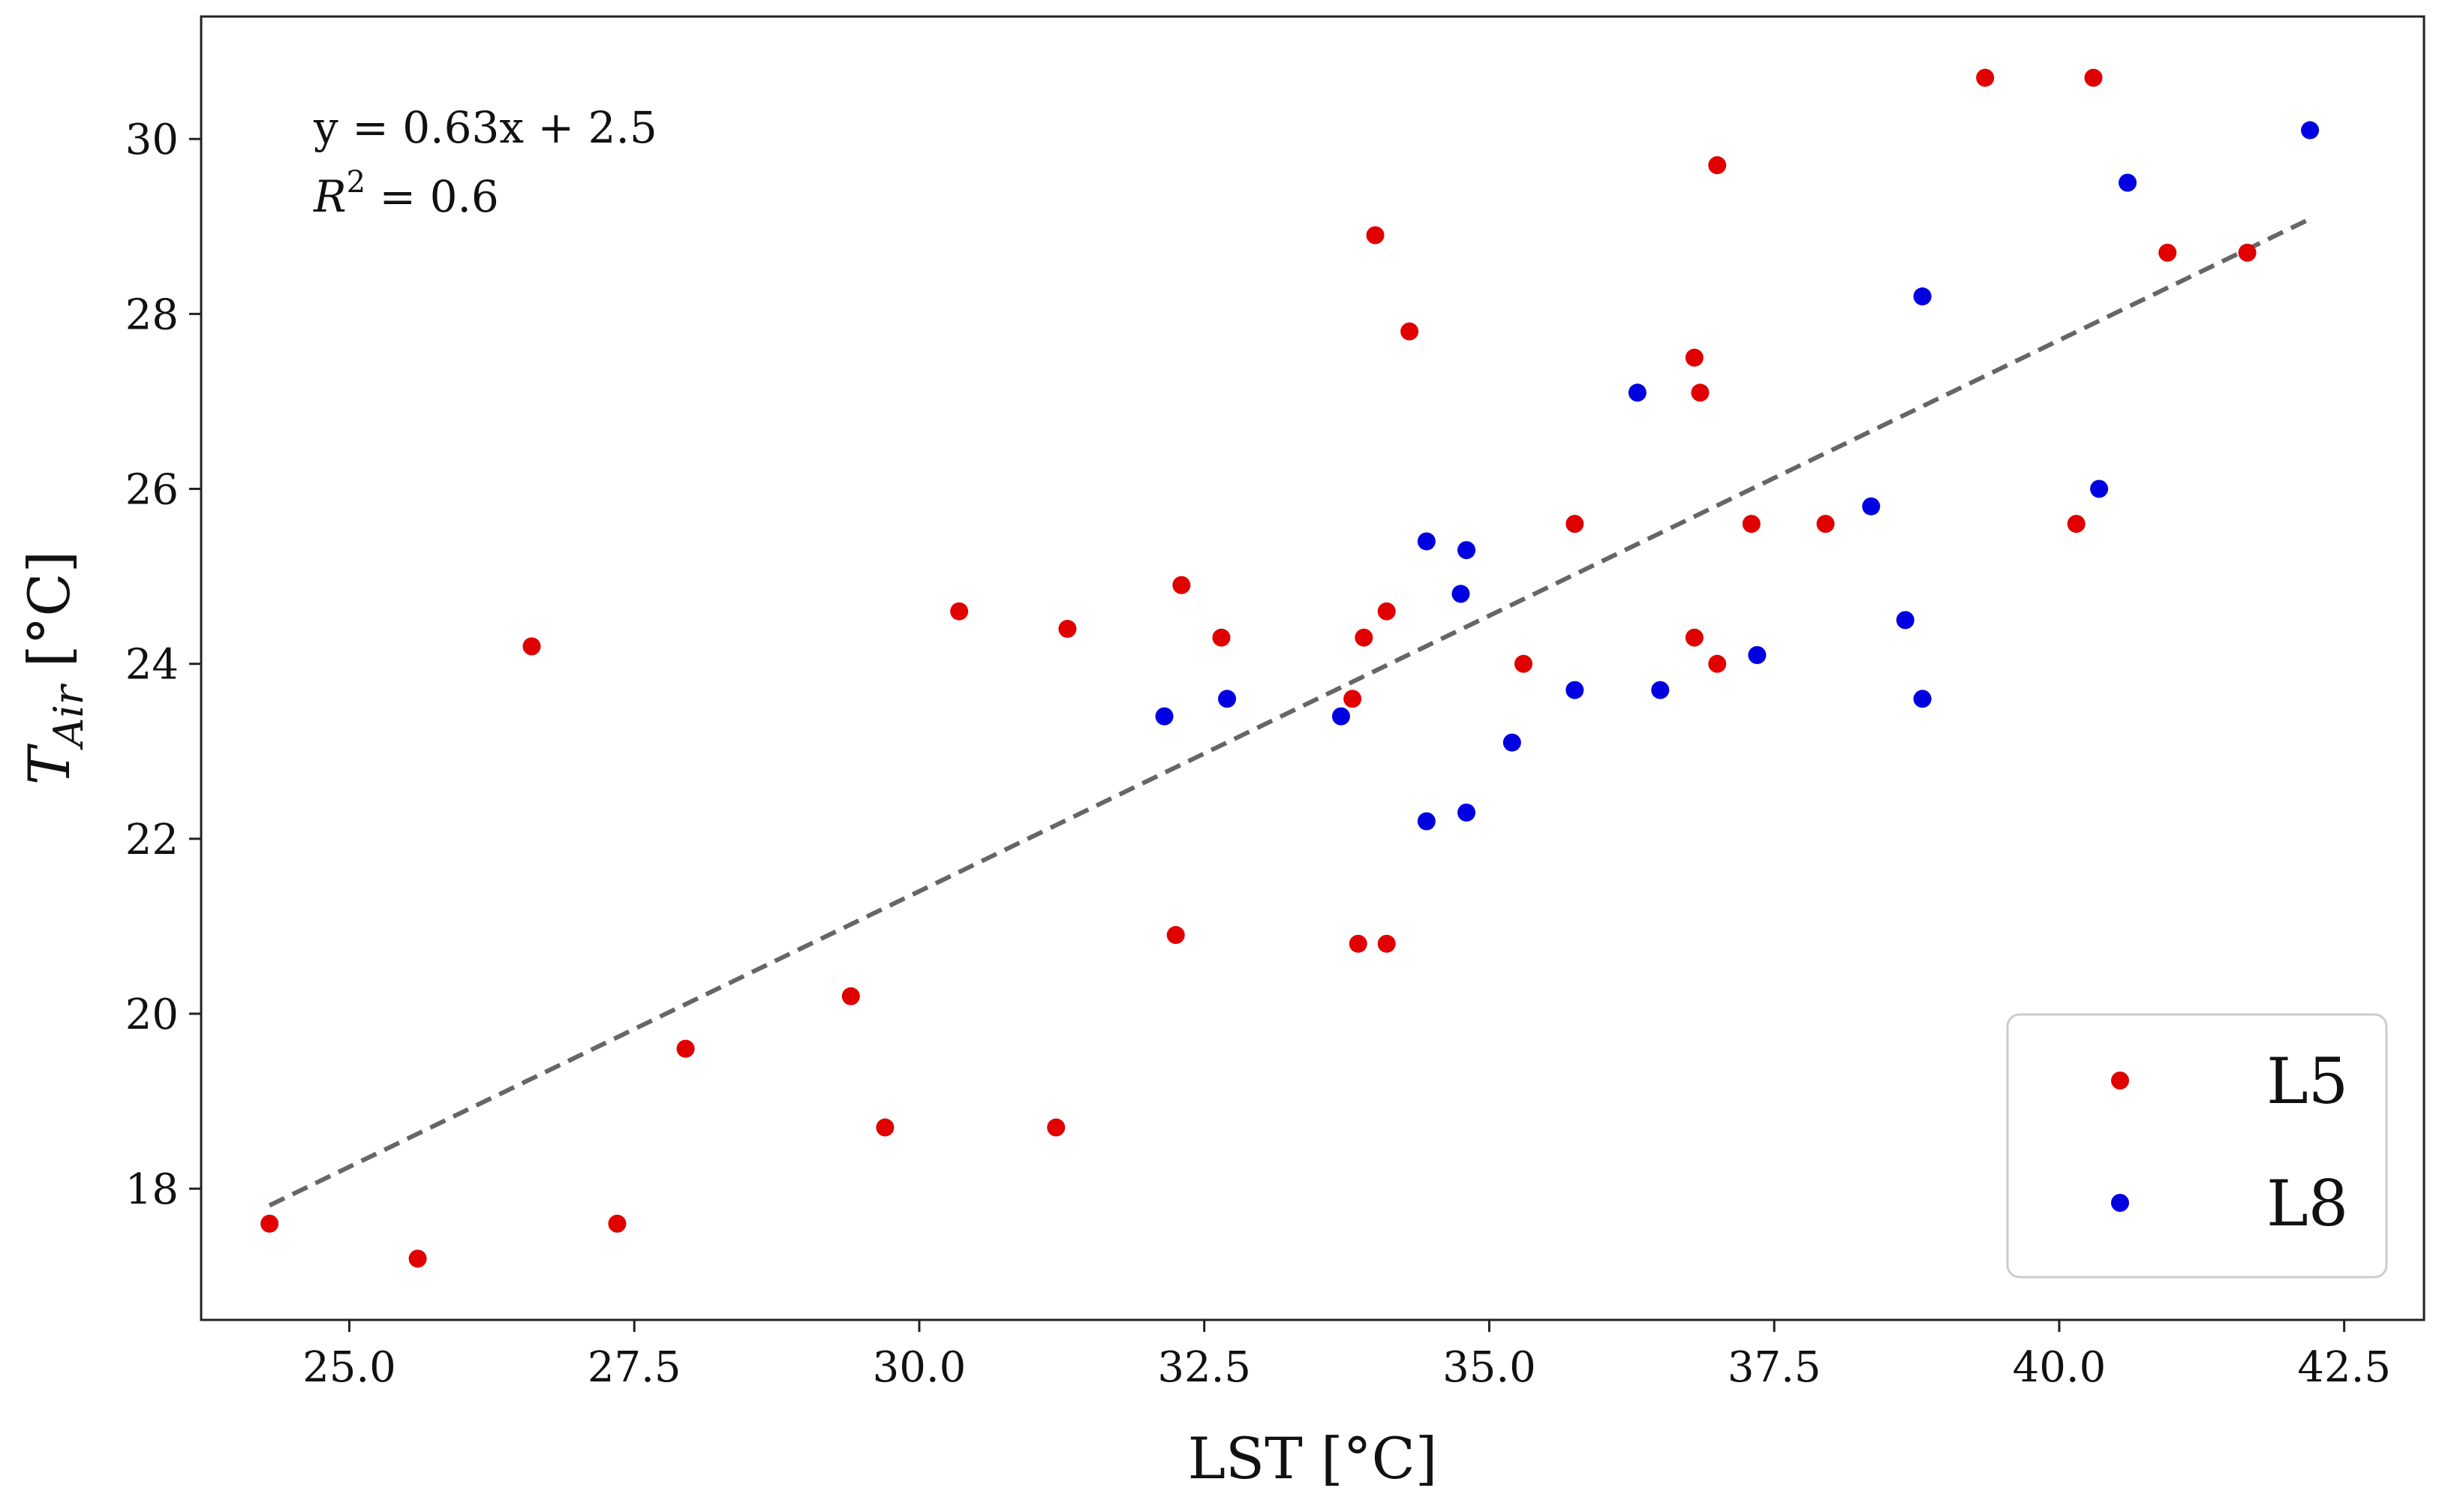 This screenshot has height=1512, width=2439. What do you see at coordinates (152, 490) in the screenshot?
I see `y-tick-label: 26` at bounding box center [152, 490].